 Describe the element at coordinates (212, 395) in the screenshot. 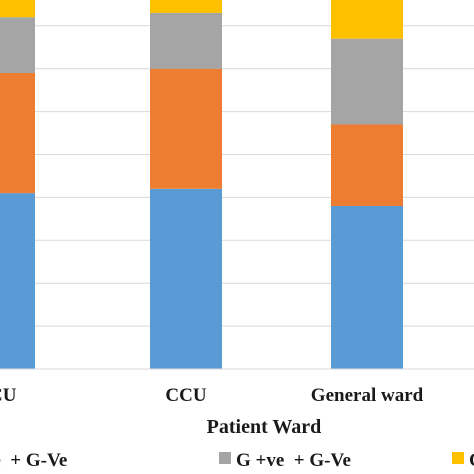

I see `x-tick-labels: ICU CCU General ward` at that location.